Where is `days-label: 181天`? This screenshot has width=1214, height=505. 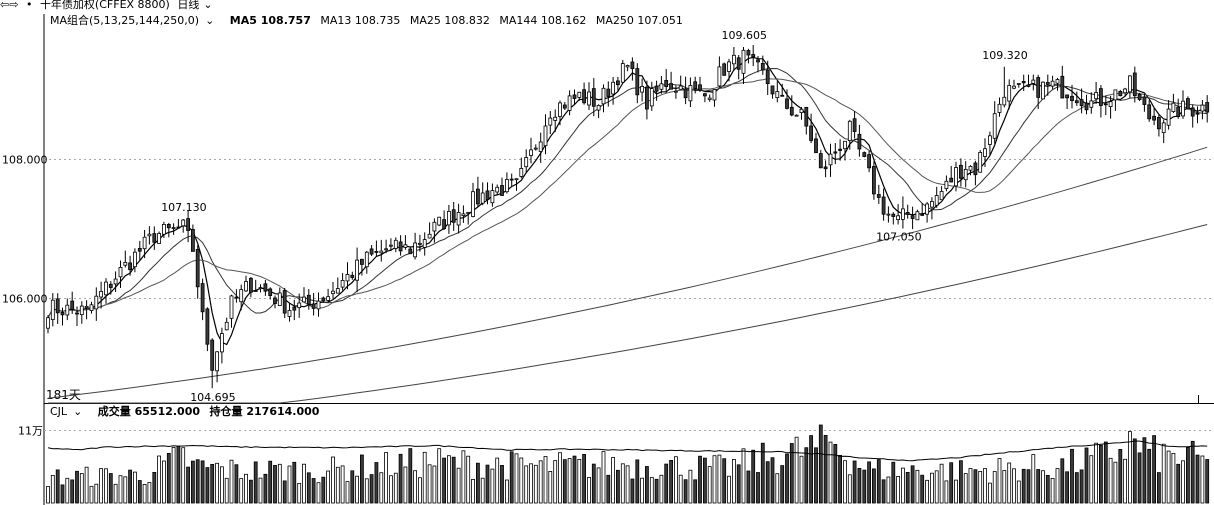 days-label: 181天 is located at coordinates (63, 395).